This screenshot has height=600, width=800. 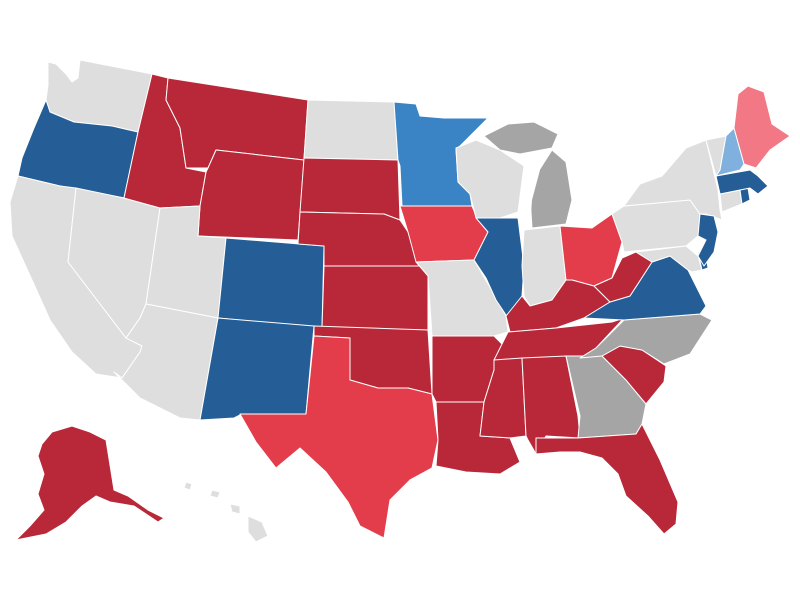 I want to click on state-mi-upper, so click(x=521, y=138).